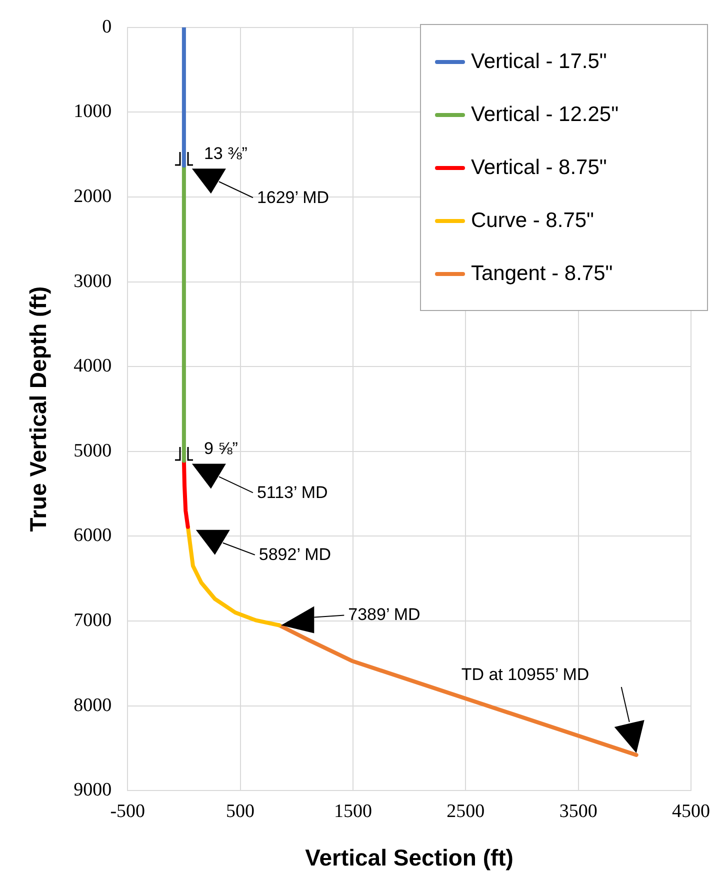 This screenshot has width=721, height=883. What do you see at coordinates (465, 811) in the screenshot?
I see `x-tick-label: 2500` at bounding box center [465, 811].